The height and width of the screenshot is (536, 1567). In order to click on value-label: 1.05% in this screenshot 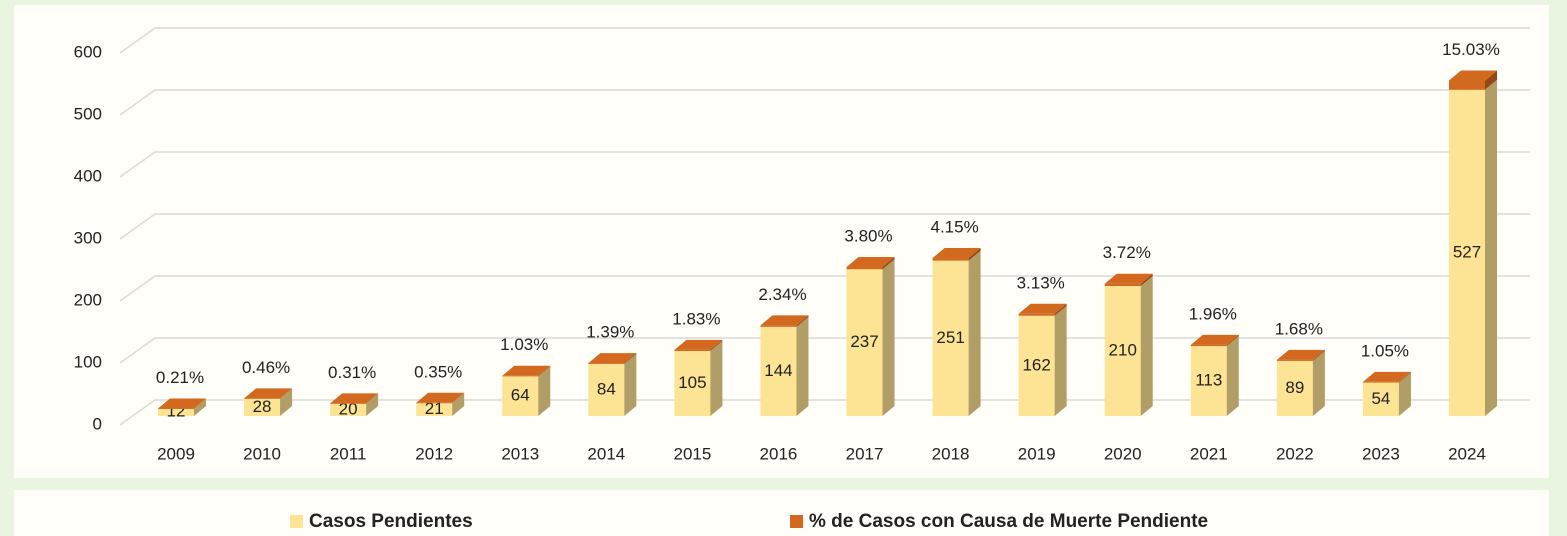, I will do `click(1385, 350)`.